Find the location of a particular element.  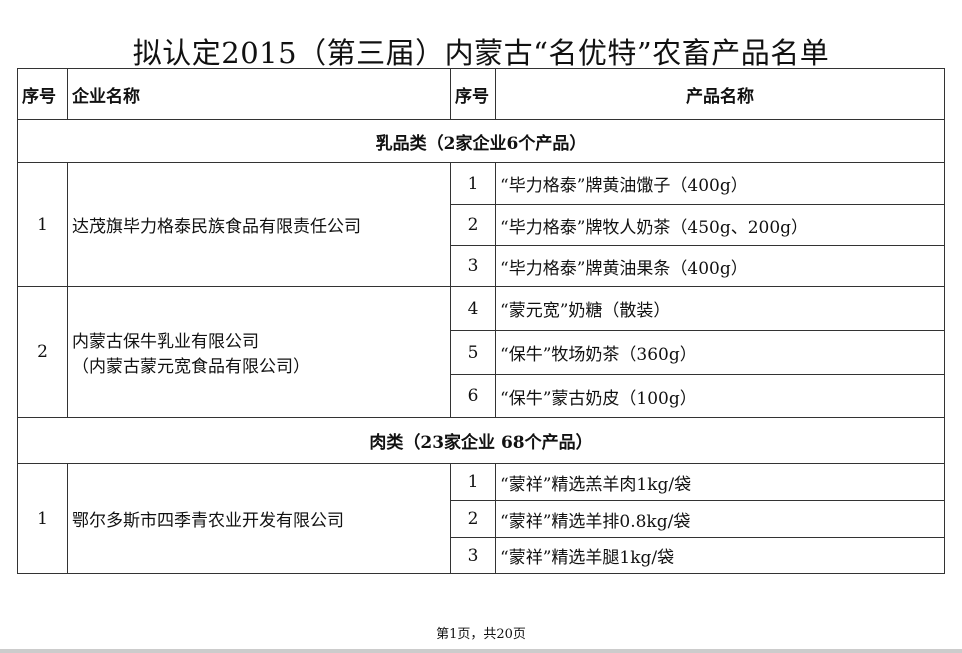

table-row: 3 “毕力格泰”牌黄油果条（400g） is located at coordinates (481, 266).